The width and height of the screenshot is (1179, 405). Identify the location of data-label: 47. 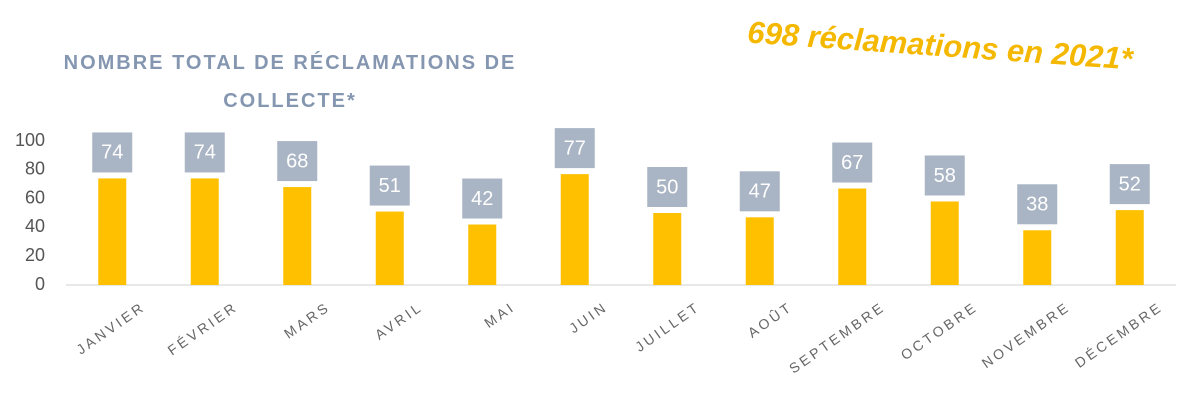
(760, 192).